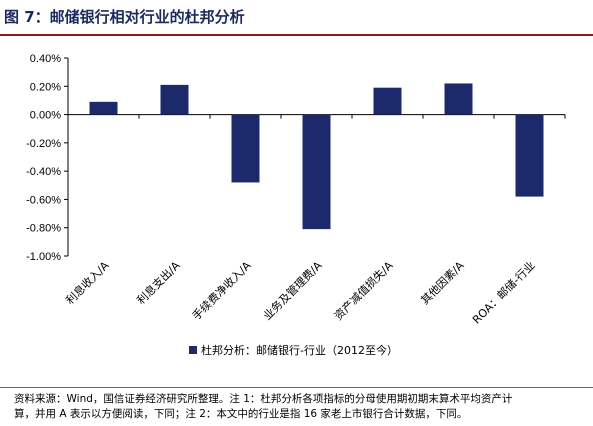 Image resolution: width=593 pixels, height=426 pixels. Describe the element at coordinates (87, 282) in the screenshot. I see `x-category-label: 利息收入/A` at that location.